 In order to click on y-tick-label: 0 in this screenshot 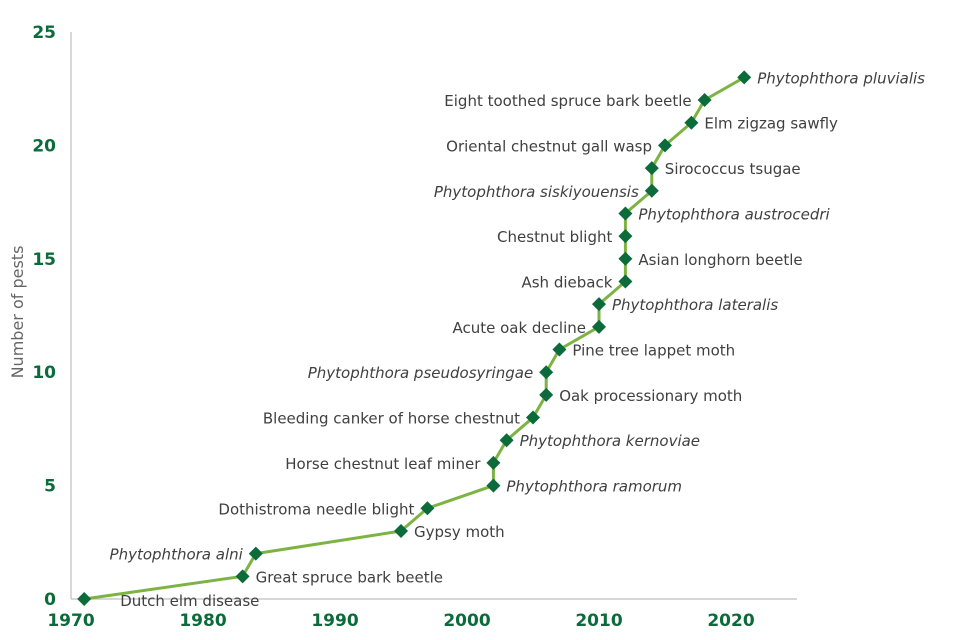, I will do `click(50, 600)`.